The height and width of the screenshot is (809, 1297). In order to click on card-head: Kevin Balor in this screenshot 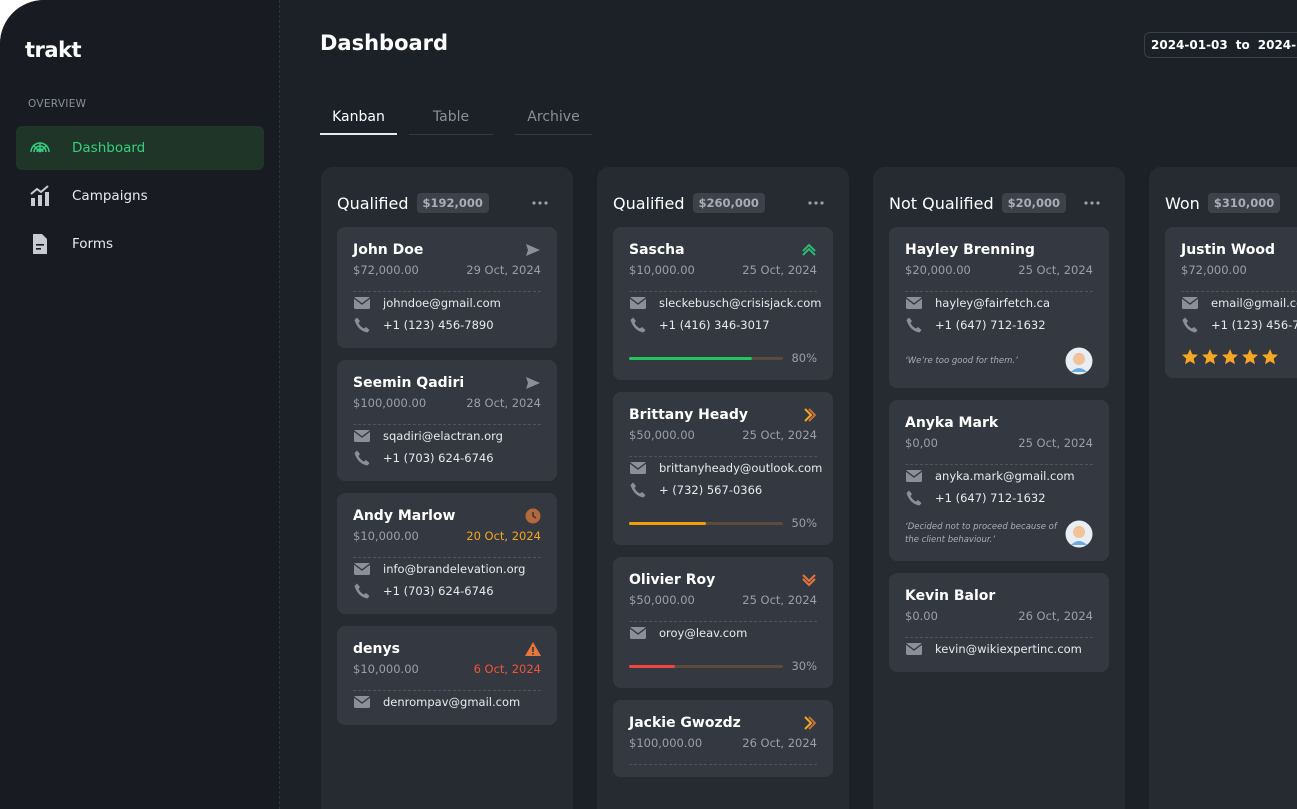, I will do `click(999, 596)`.